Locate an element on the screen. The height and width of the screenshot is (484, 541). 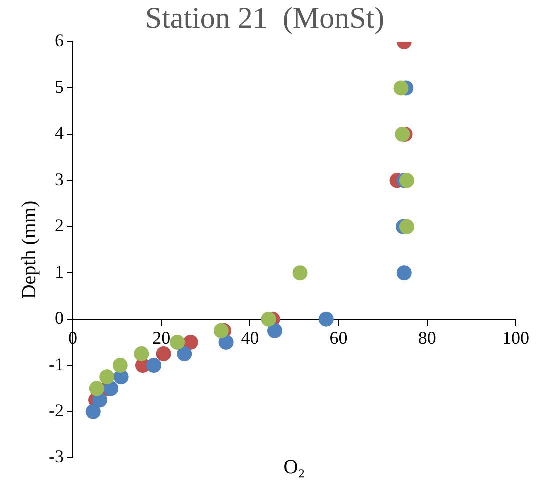
y-tick-label: 3 is located at coordinates (59, 179).